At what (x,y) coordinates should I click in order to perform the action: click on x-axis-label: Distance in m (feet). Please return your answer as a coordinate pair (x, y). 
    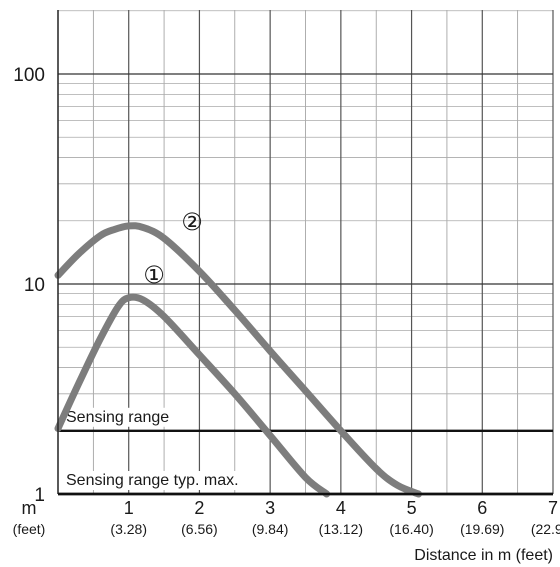
    Looking at the image, I should click on (483, 555).